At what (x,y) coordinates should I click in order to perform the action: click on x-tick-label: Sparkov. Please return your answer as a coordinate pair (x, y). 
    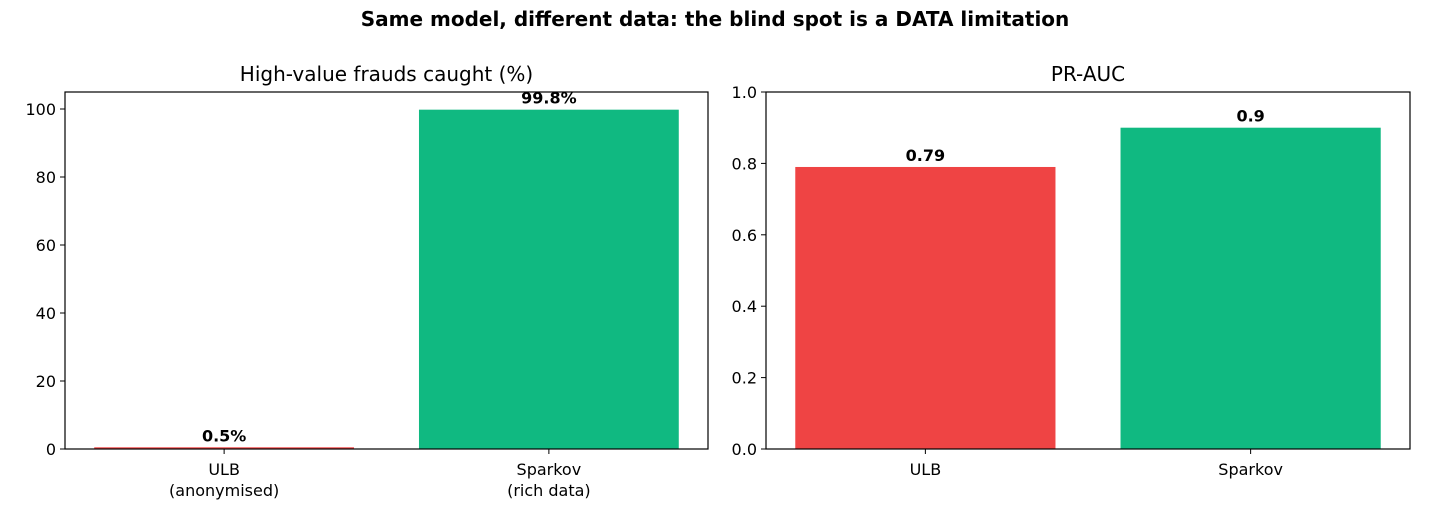
    Looking at the image, I should click on (1250, 469).